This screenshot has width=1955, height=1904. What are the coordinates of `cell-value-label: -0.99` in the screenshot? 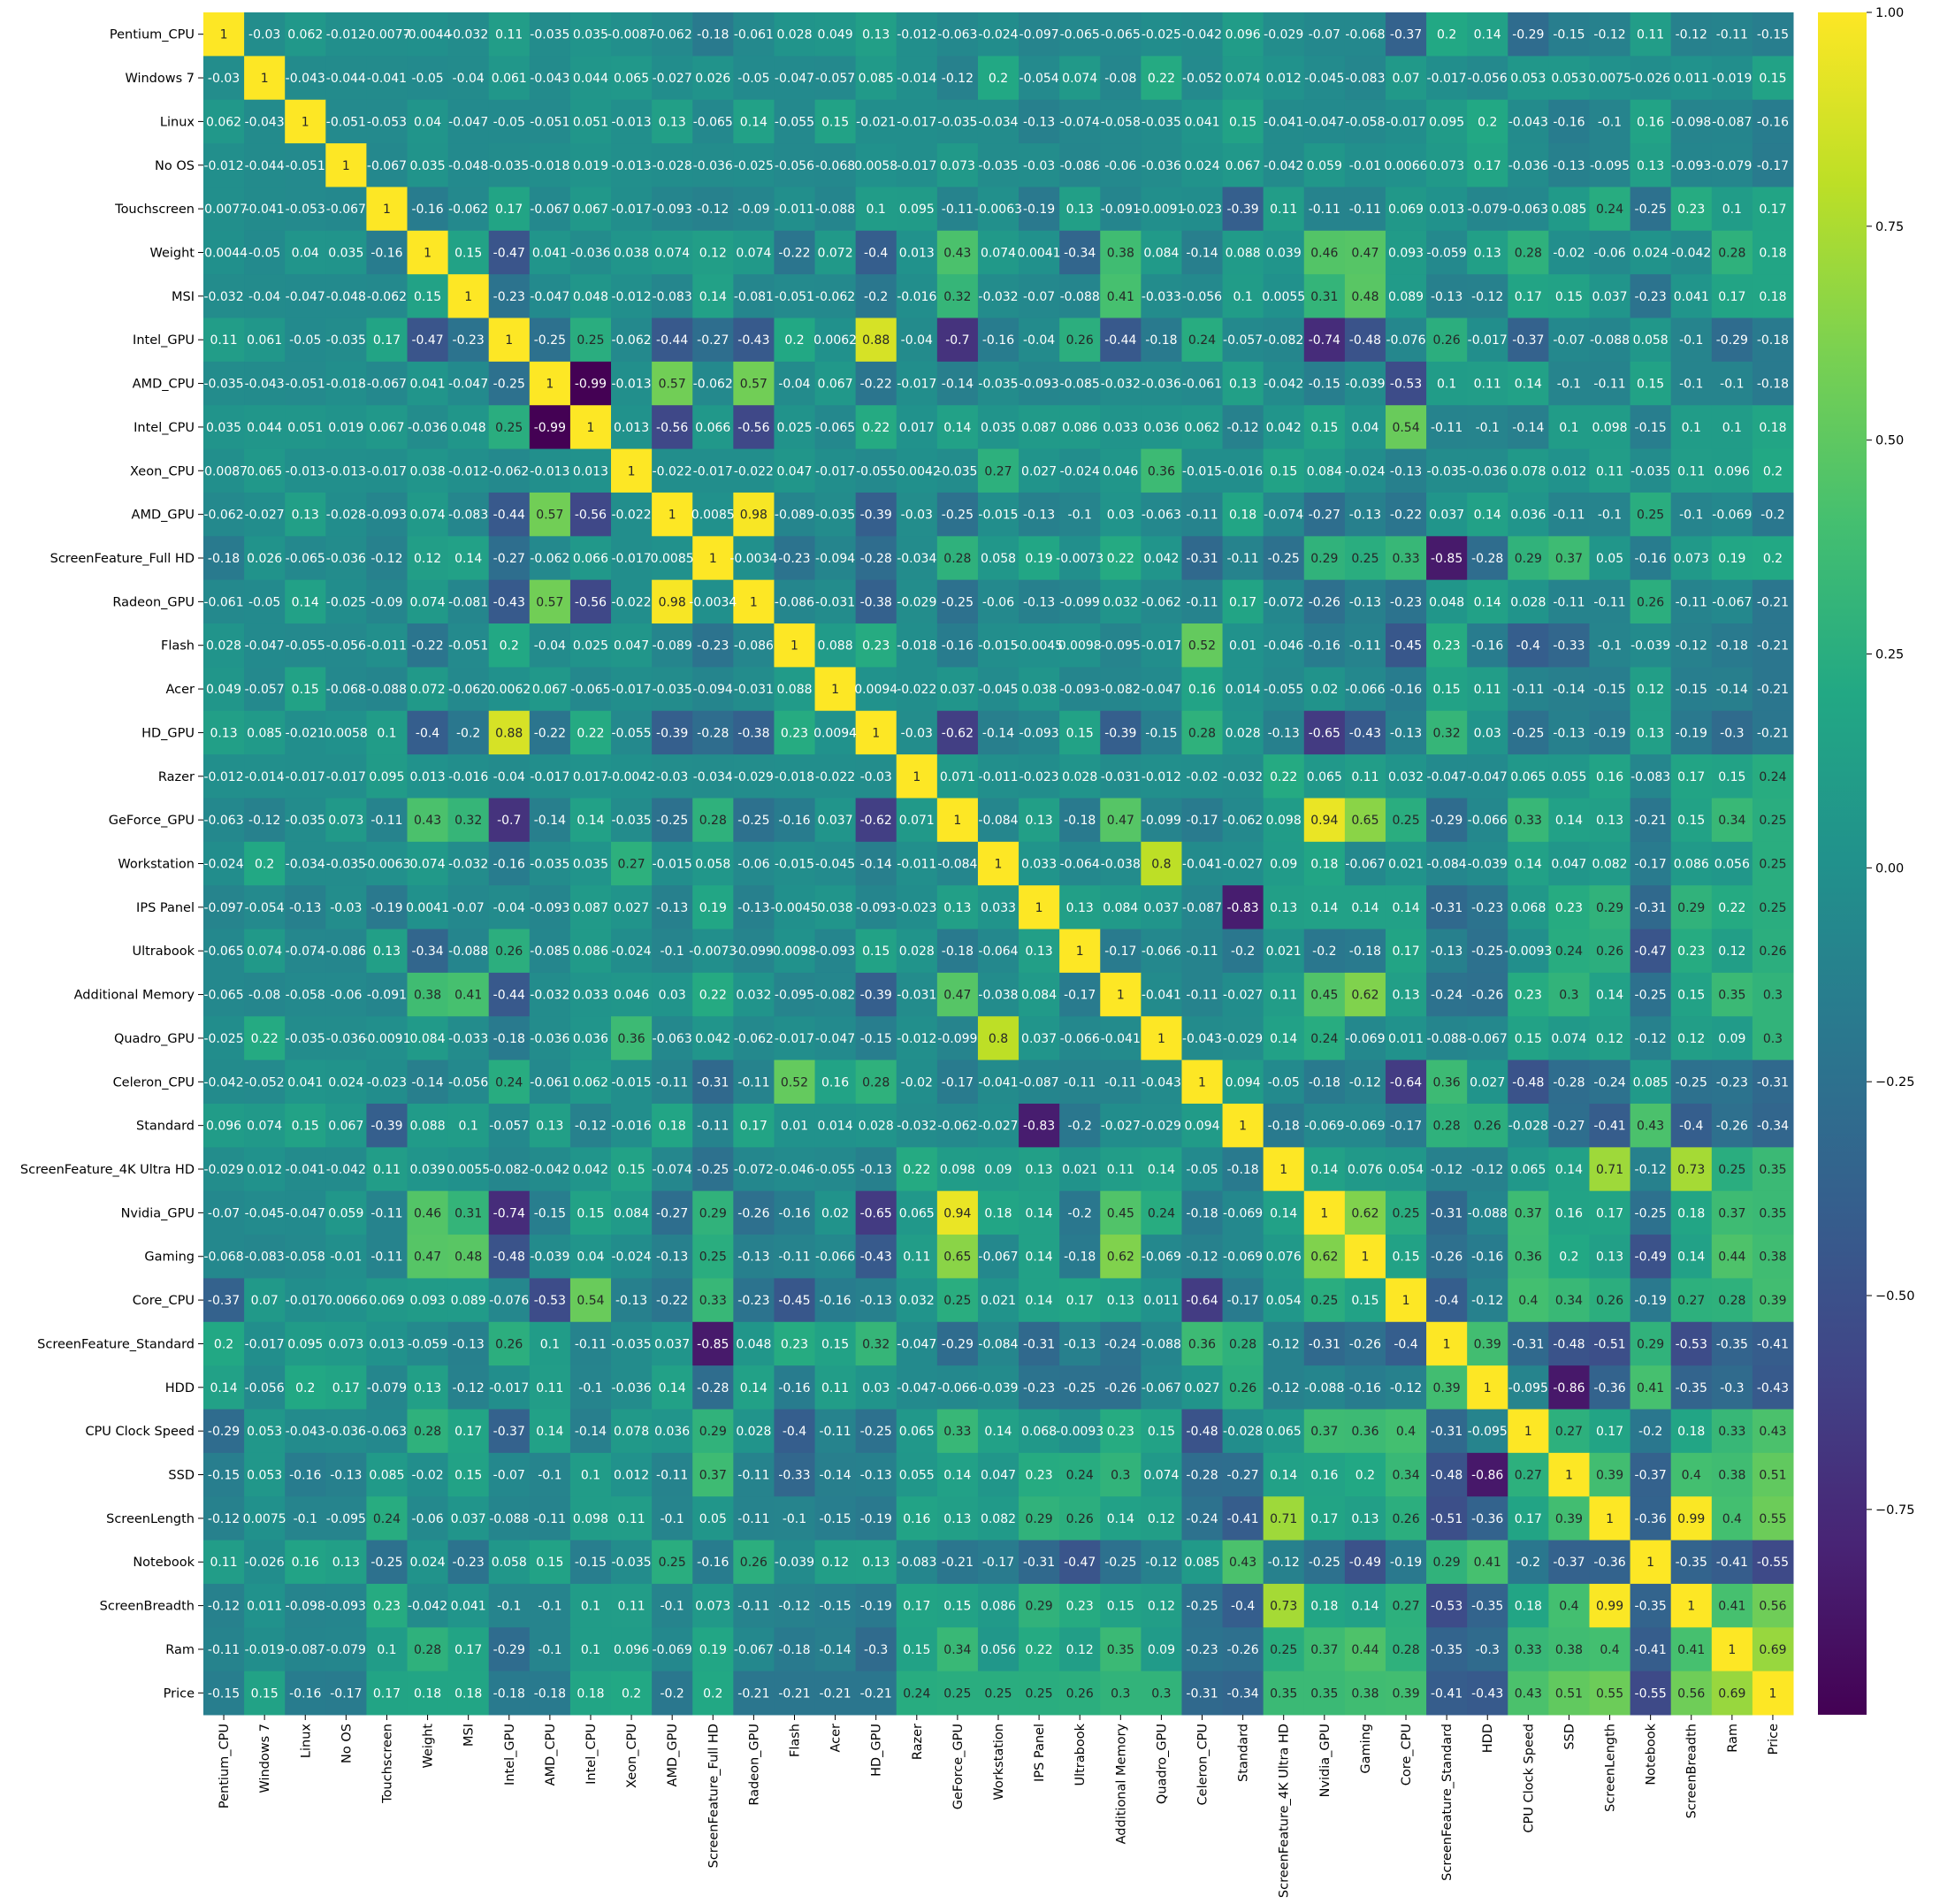 It's located at (591, 385).